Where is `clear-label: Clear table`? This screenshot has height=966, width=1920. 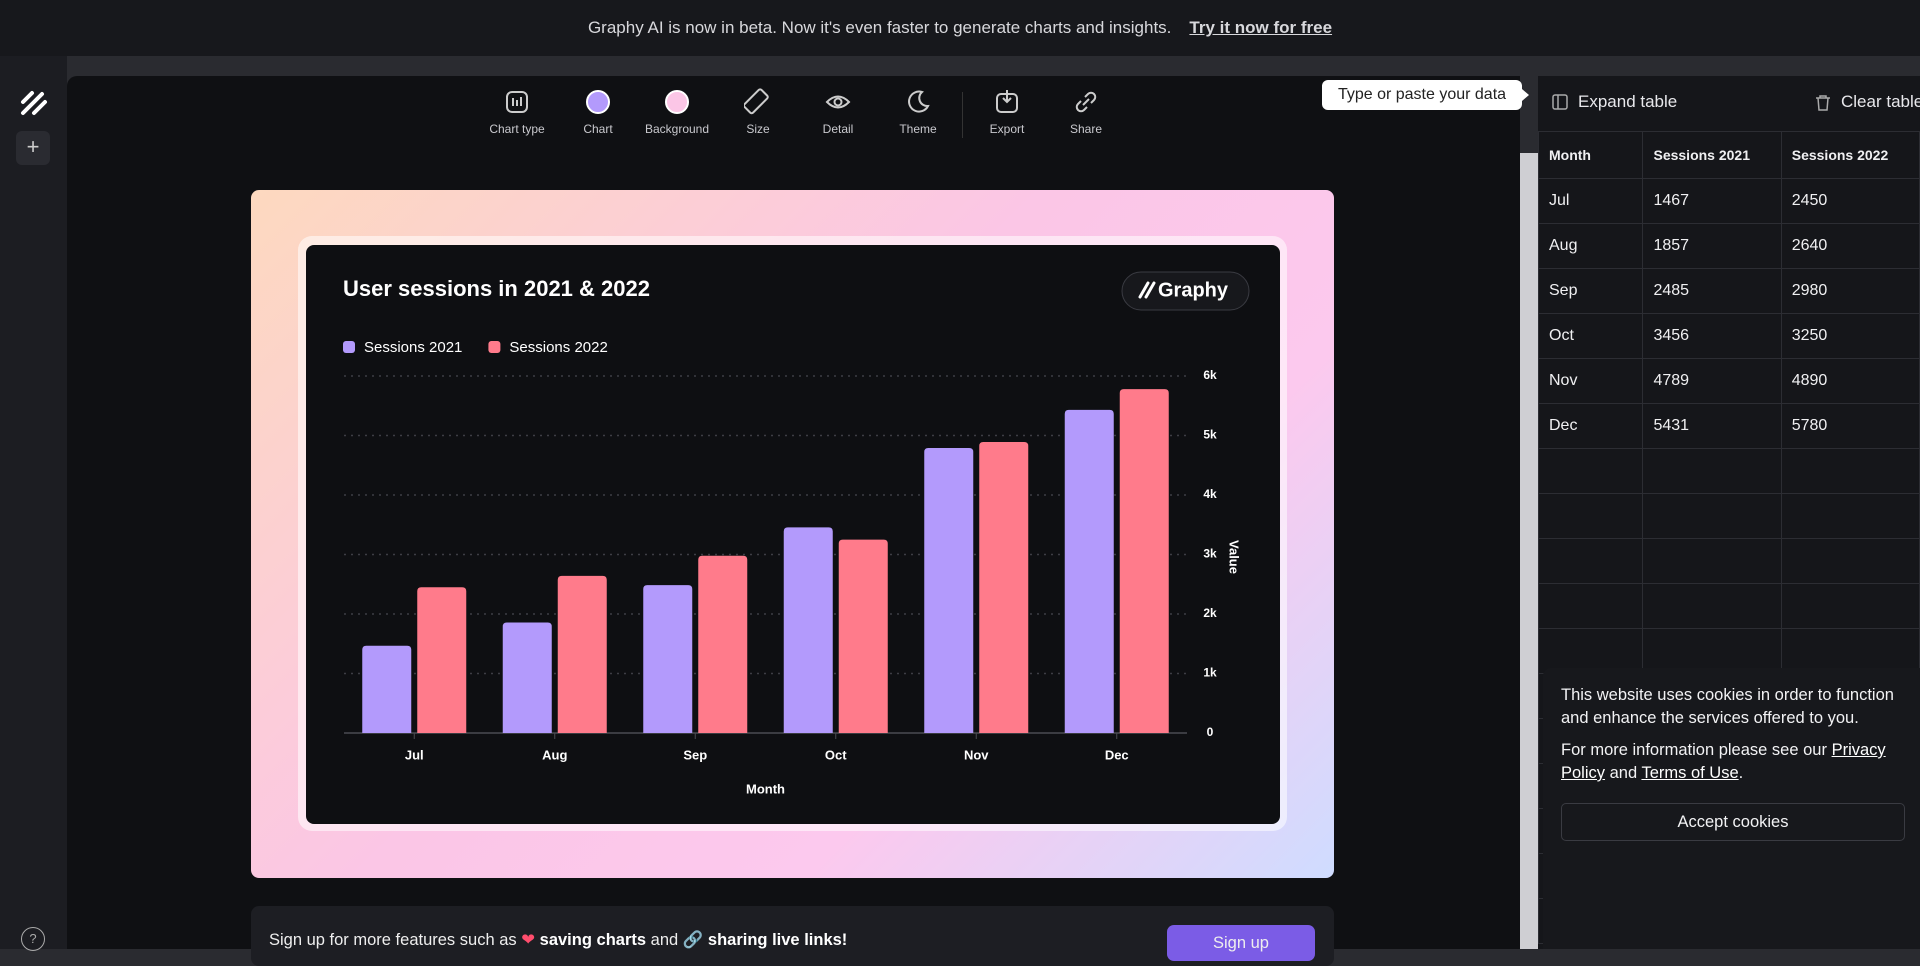
clear-label: Clear table is located at coordinates (1880, 101).